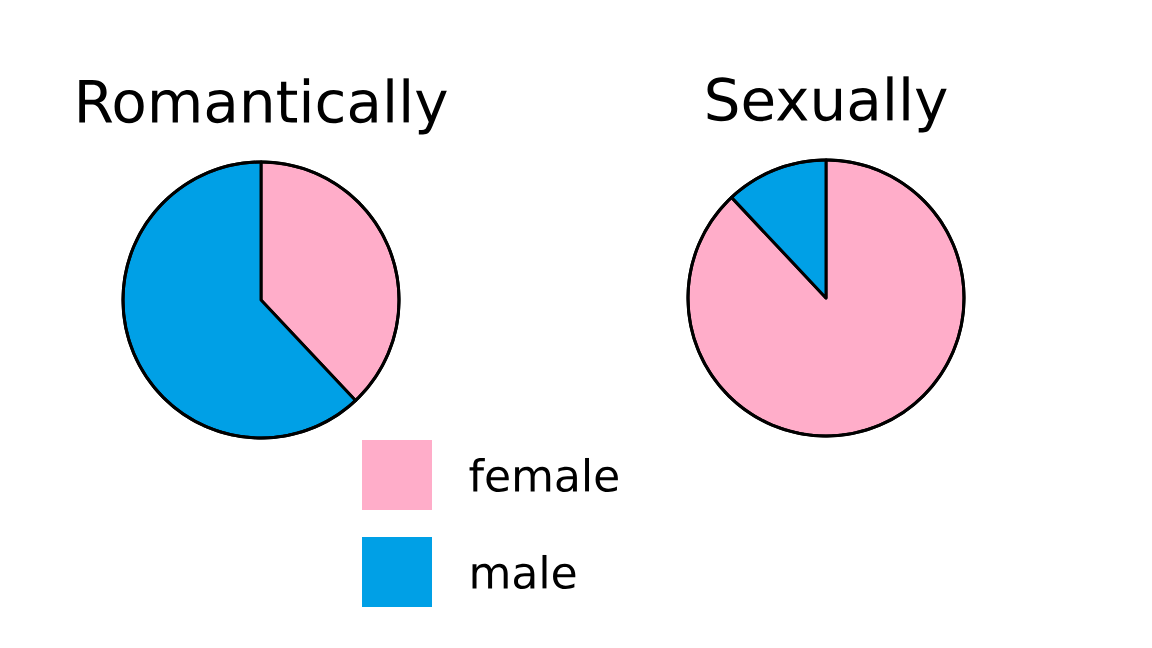  What do you see at coordinates (263, 106) in the screenshot?
I see `chart-title: Romantically` at bounding box center [263, 106].